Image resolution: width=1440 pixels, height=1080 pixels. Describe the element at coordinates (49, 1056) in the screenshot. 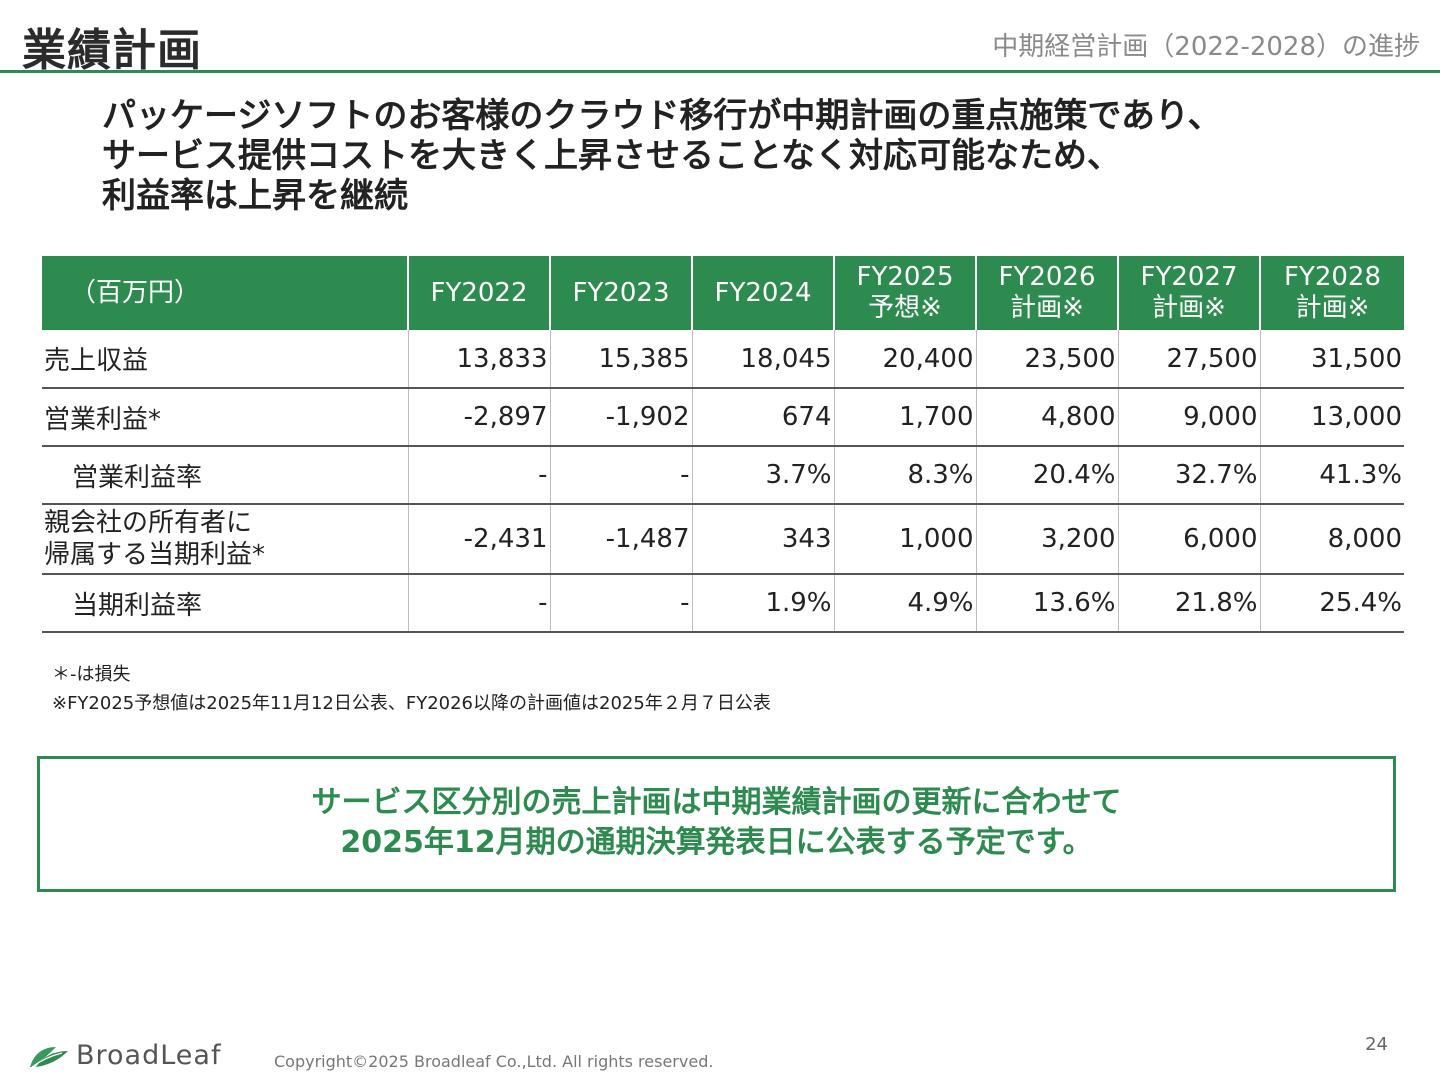

I see `leaf-icon` at that location.